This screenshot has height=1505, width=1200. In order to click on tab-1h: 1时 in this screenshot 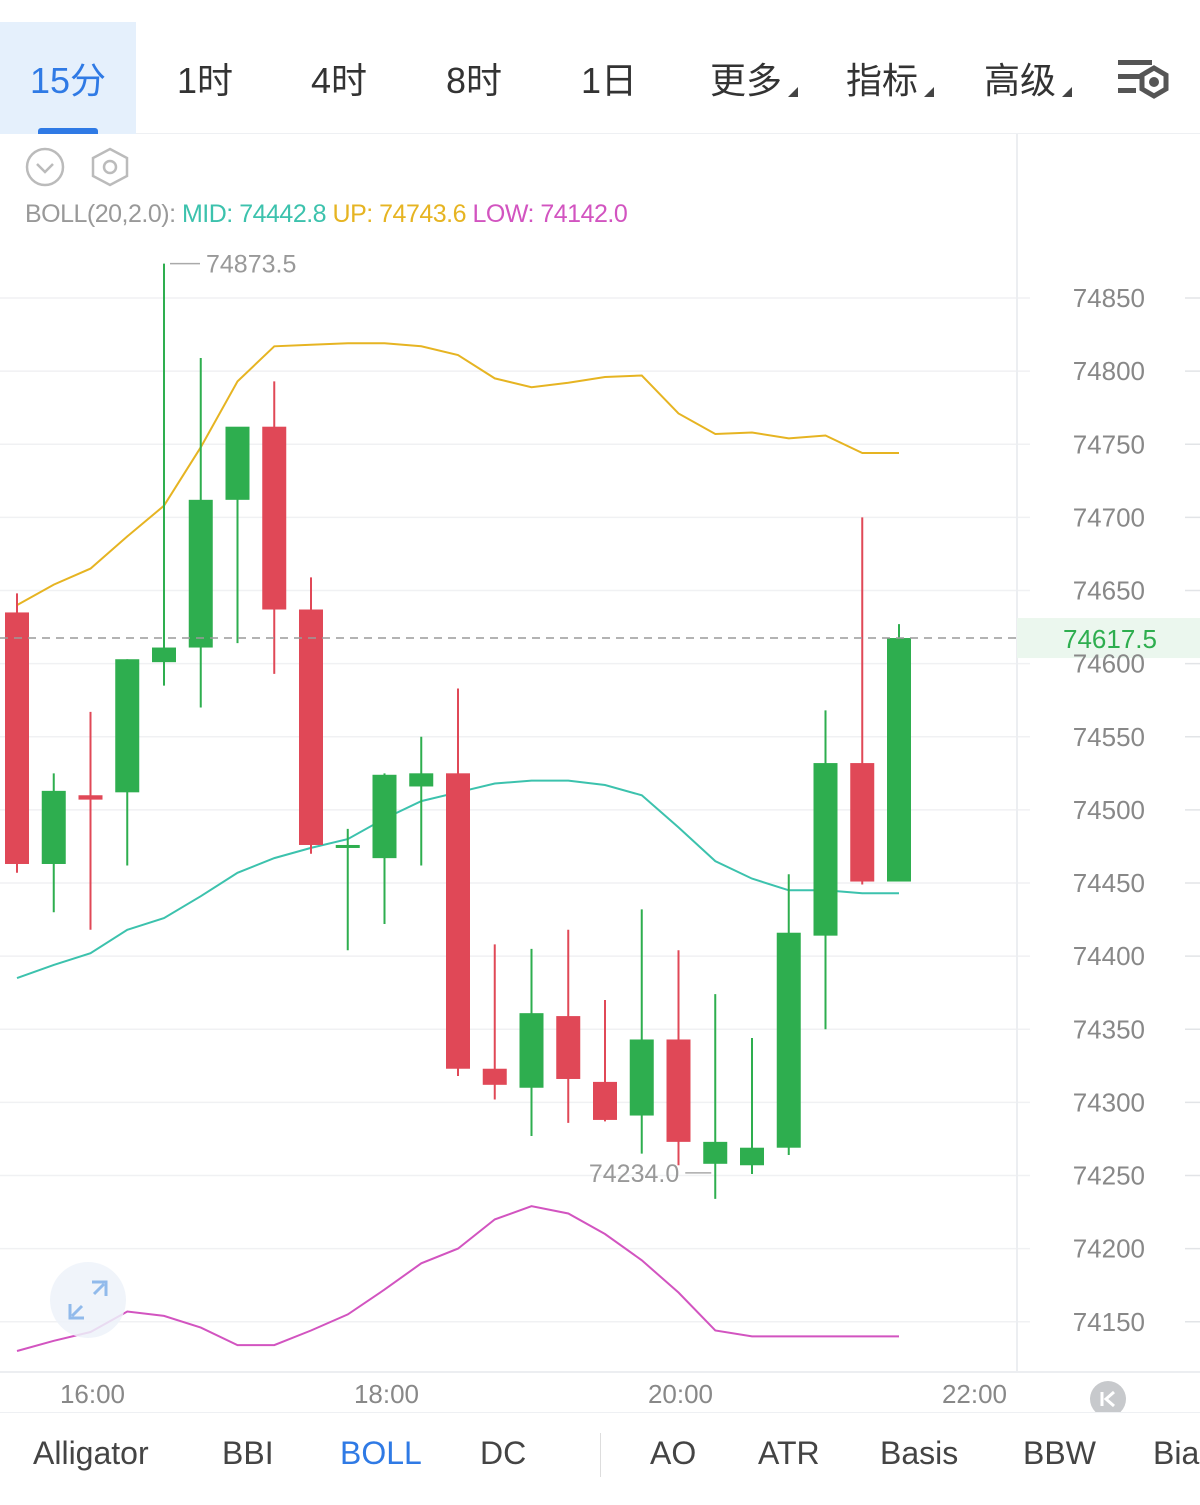, I will do `click(205, 78)`.